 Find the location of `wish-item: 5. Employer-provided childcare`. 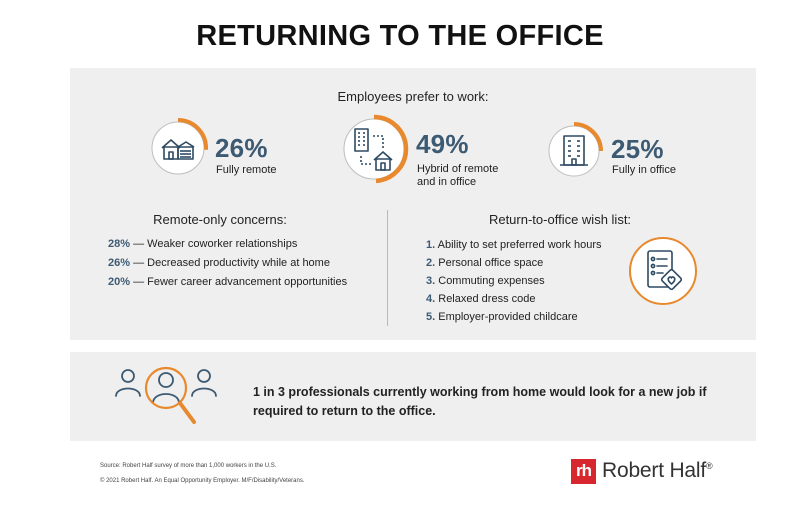

wish-item: 5. Employer-provided childcare is located at coordinates (502, 317).